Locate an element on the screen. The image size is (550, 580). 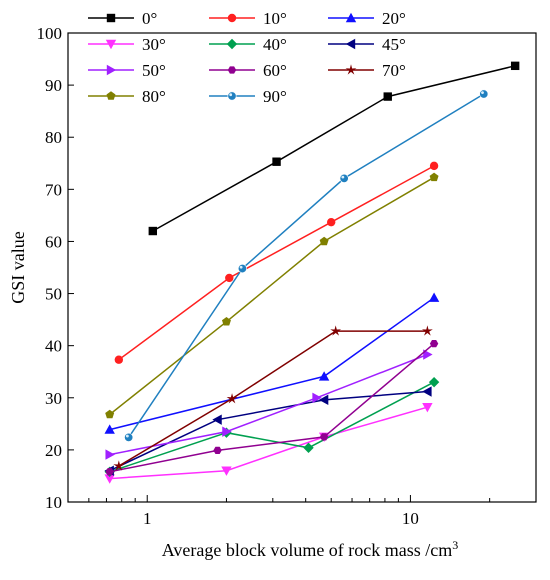
series-10-point-1-highlight is located at coordinates (241, 267).